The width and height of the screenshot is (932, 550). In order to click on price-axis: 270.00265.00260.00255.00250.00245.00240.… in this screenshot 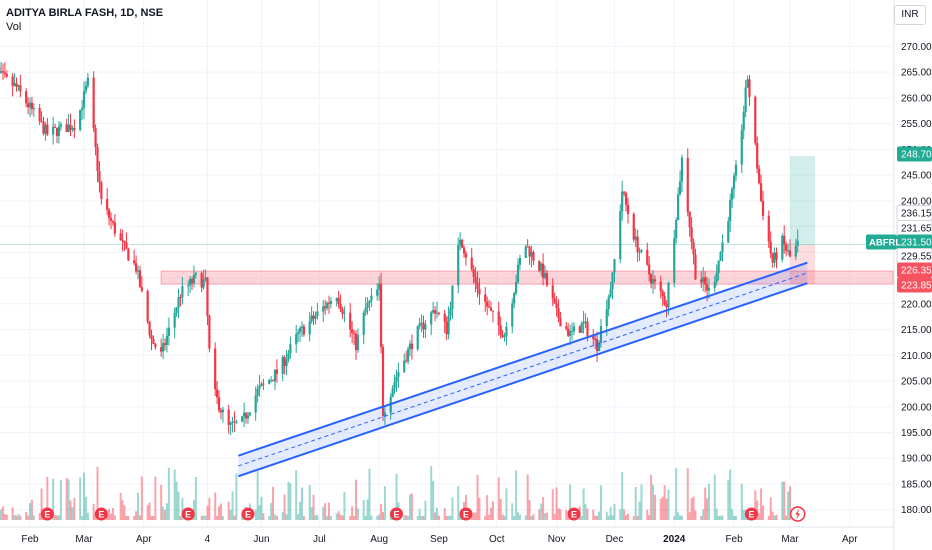, I will do `click(912, 275)`.